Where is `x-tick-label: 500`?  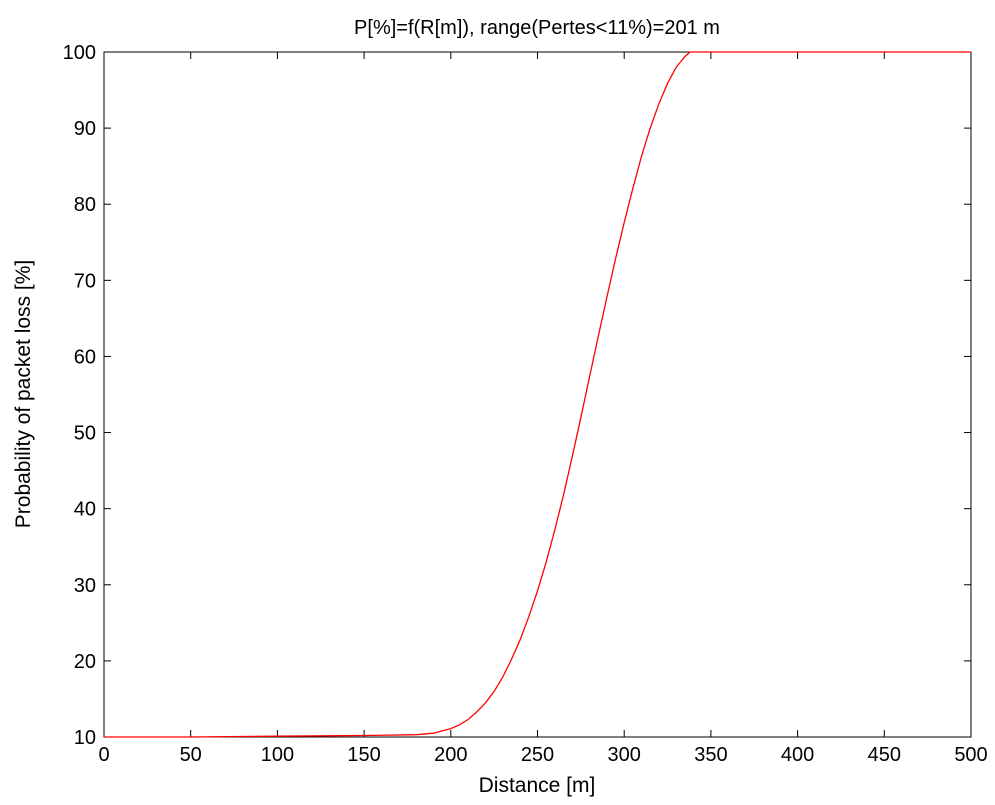
x-tick-label: 500 is located at coordinates (970, 755).